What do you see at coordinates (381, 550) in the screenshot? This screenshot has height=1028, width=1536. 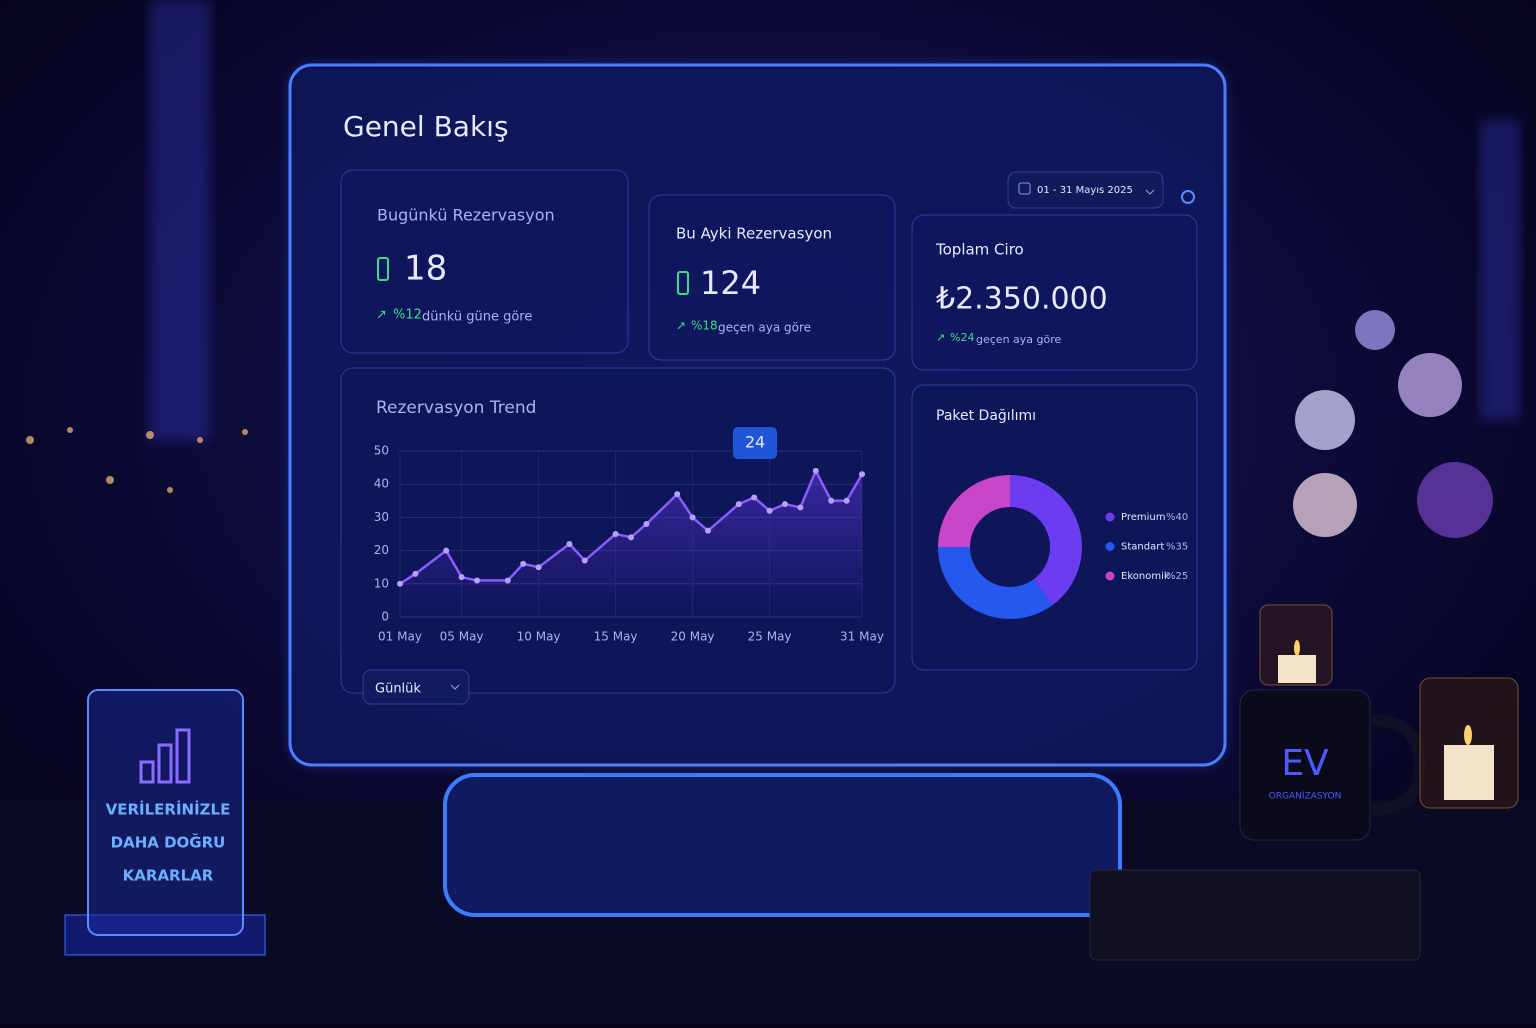 I see `y-tick-label: 20` at bounding box center [381, 550].